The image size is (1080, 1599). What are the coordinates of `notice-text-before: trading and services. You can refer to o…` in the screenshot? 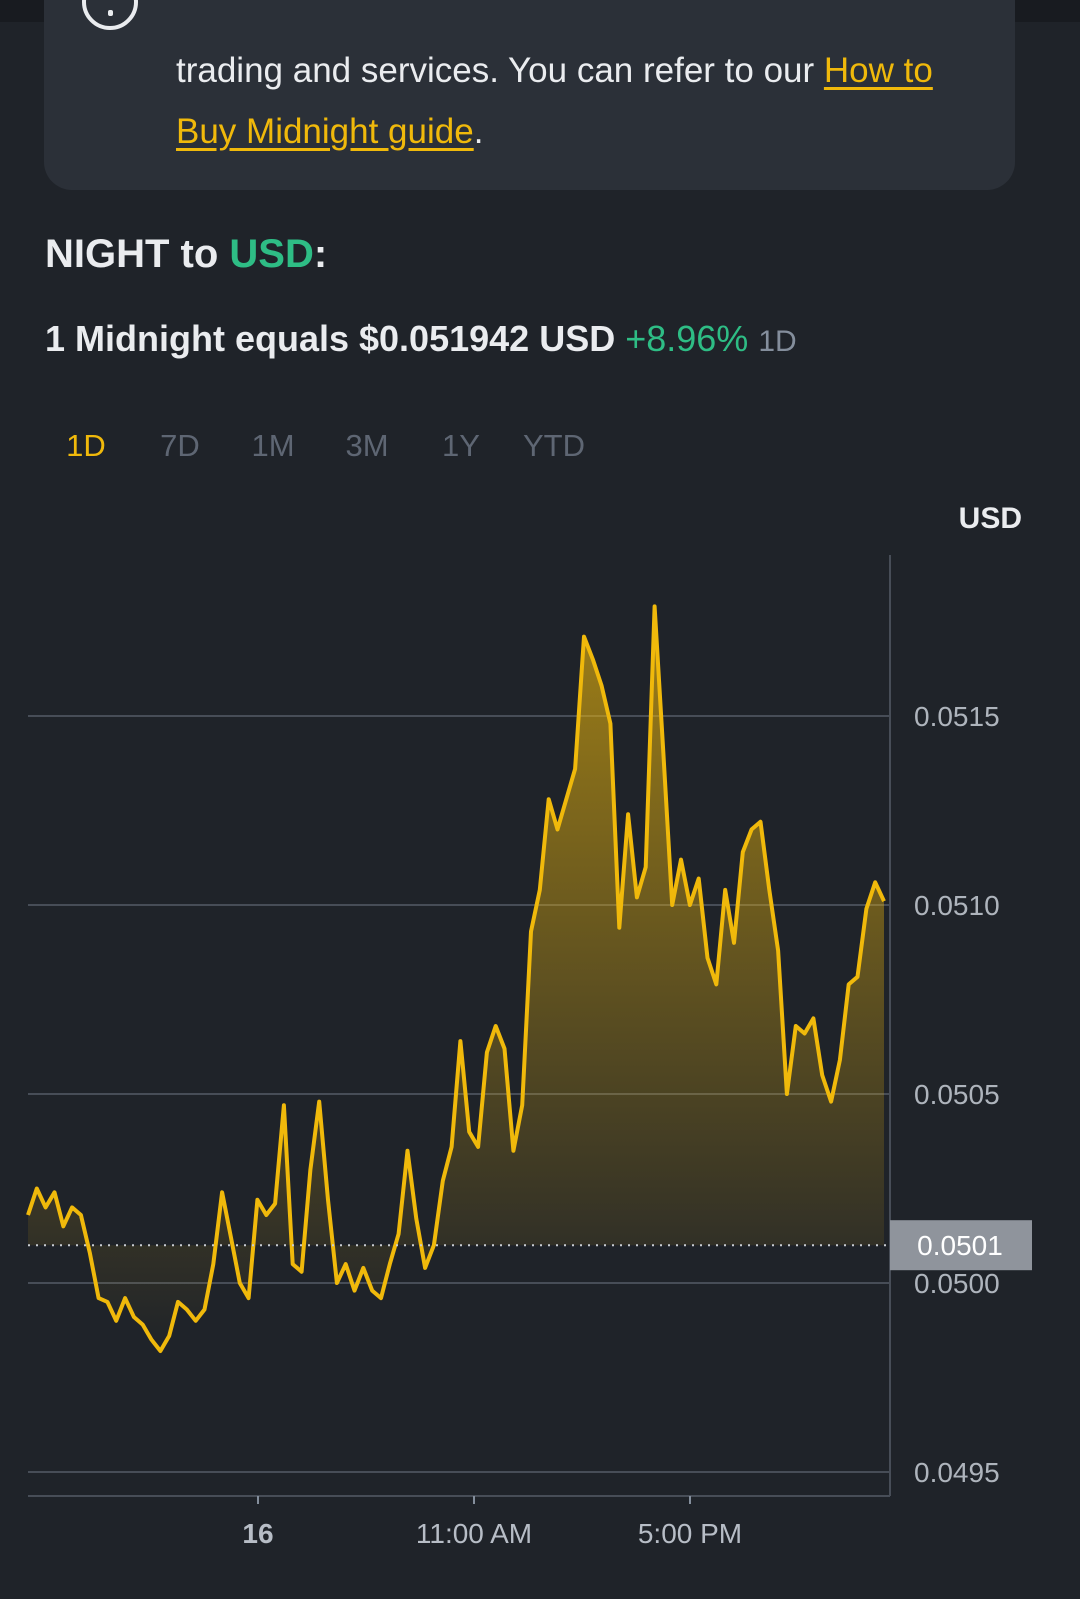 It's located at (500, 70).